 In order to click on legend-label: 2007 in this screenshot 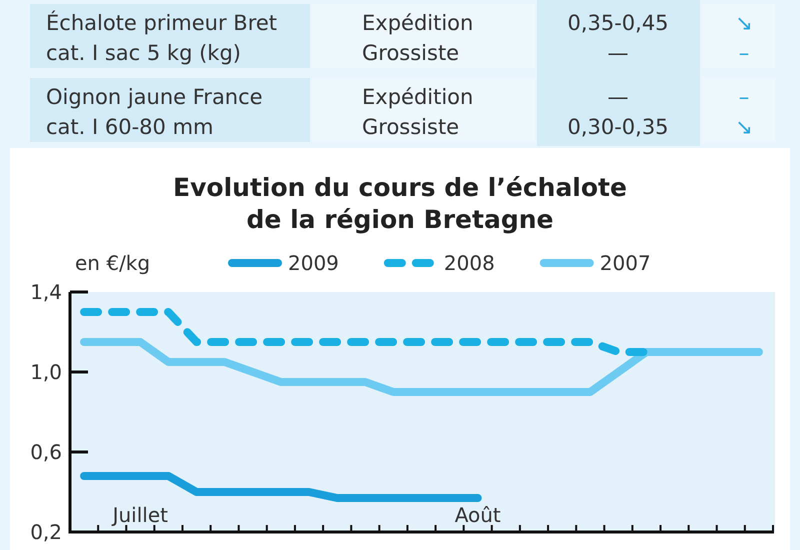, I will do `click(625, 263)`.